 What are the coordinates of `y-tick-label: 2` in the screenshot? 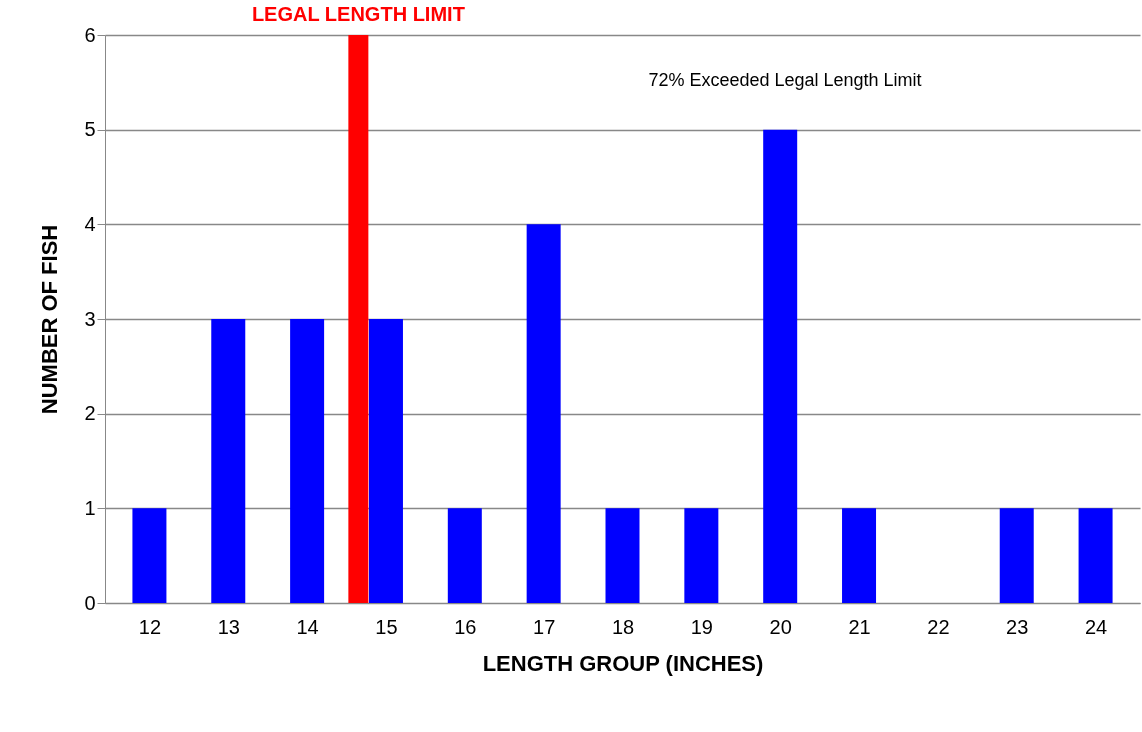 It's located at (90, 413).